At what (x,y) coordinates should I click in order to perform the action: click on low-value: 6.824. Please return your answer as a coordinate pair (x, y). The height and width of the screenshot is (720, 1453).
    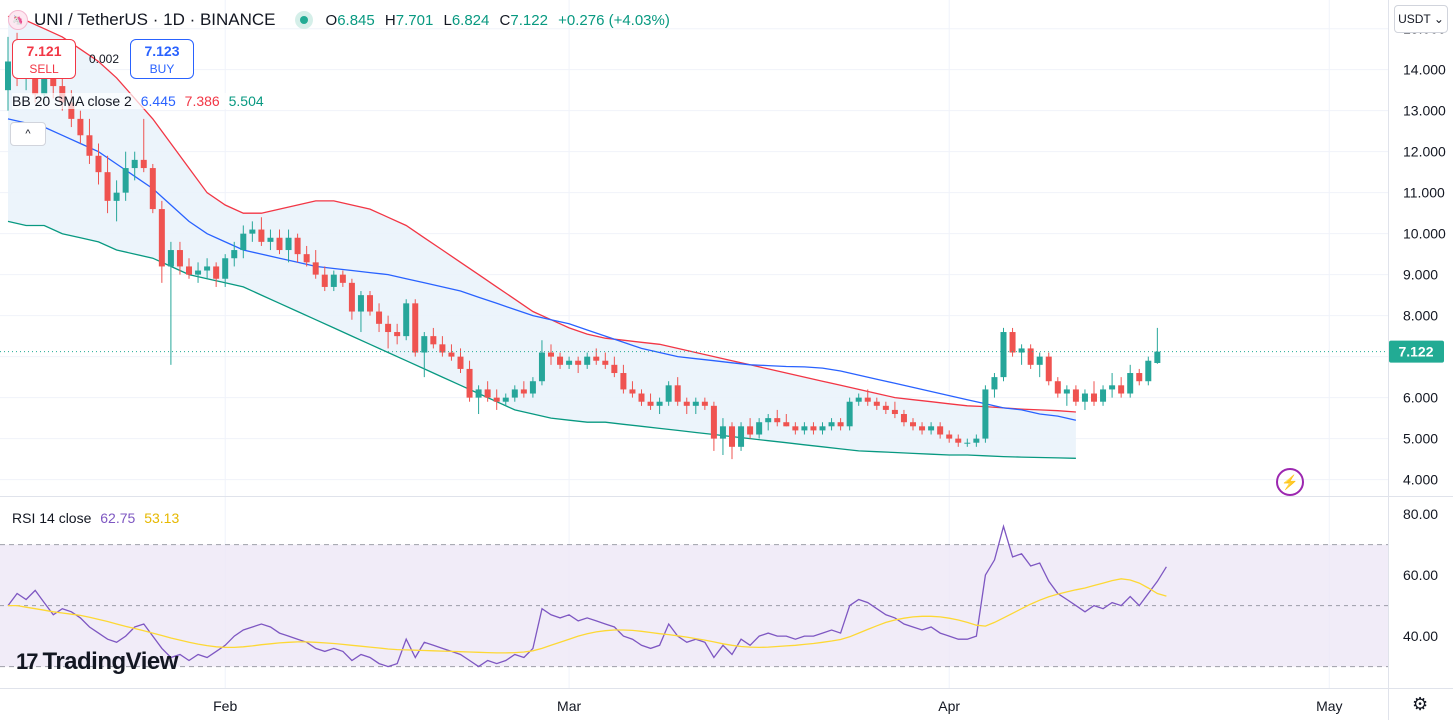
    Looking at the image, I should click on (470, 20).